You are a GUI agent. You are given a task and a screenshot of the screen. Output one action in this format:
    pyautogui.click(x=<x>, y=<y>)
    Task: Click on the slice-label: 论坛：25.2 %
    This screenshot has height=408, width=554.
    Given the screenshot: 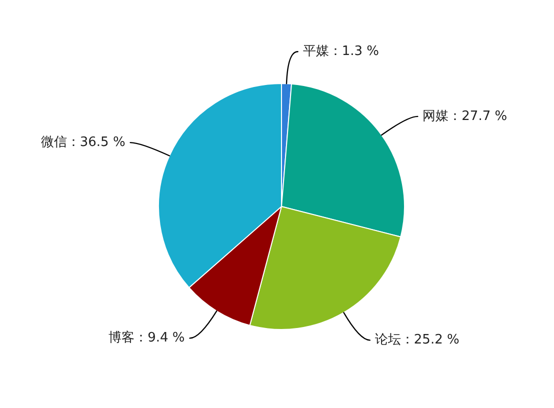 What is the action you would take?
    pyautogui.click(x=417, y=340)
    